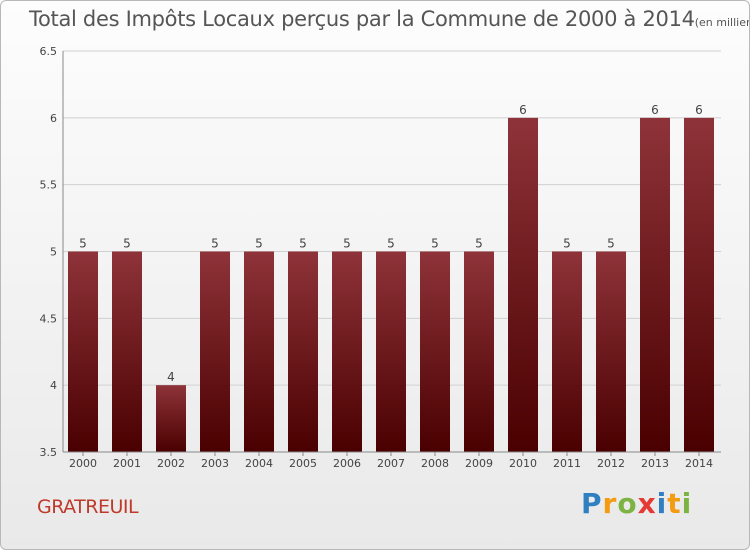 This screenshot has width=750, height=550. I want to click on x-tick-label: 2001, so click(127, 463).